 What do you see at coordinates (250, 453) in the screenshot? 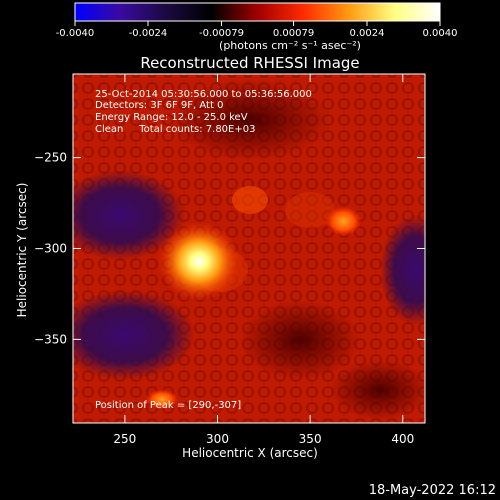
I see `x-axis-label: Heliocentric X (arcsec)` at bounding box center [250, 453].